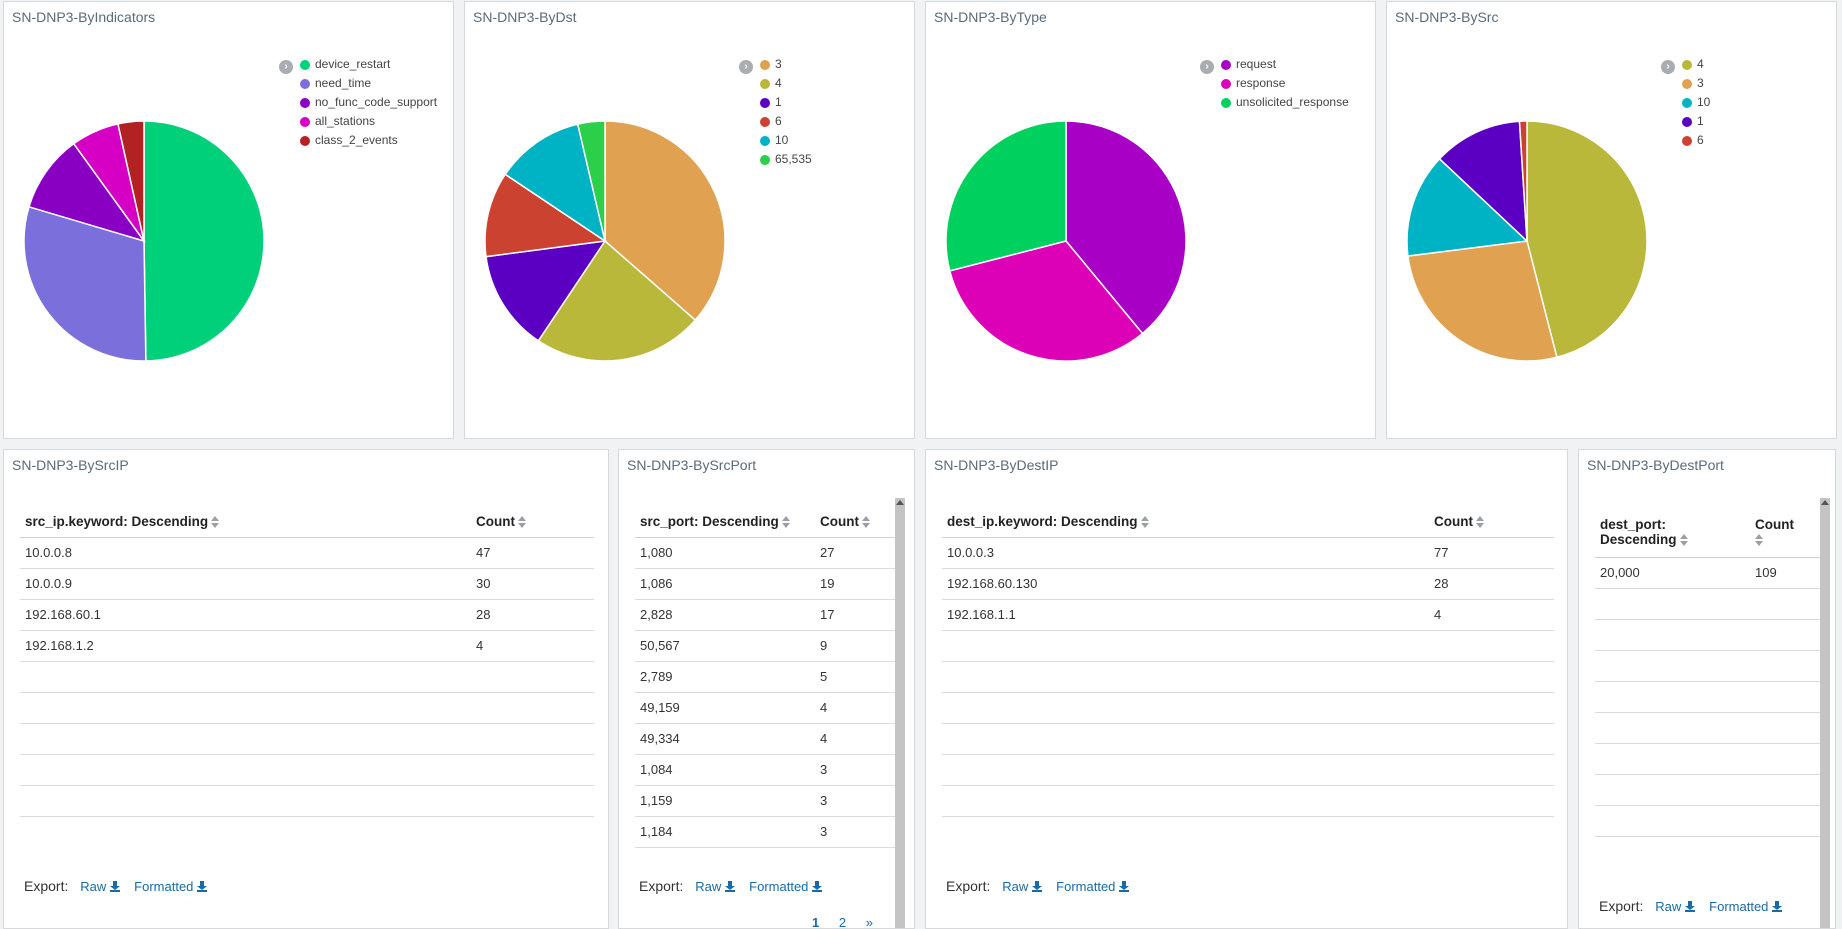 This screenshot has width=1842, height=929. I want to click on legend-item: 65,535, so click(786, 159).